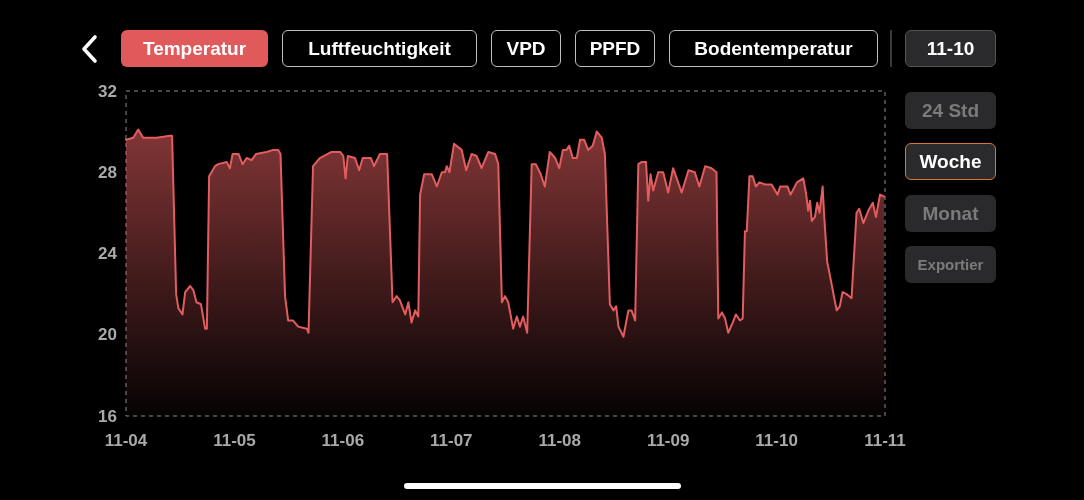 This screenshot has height=500, width=1084. I want to click on x-tick-label: 11-06, so click(343, 440).